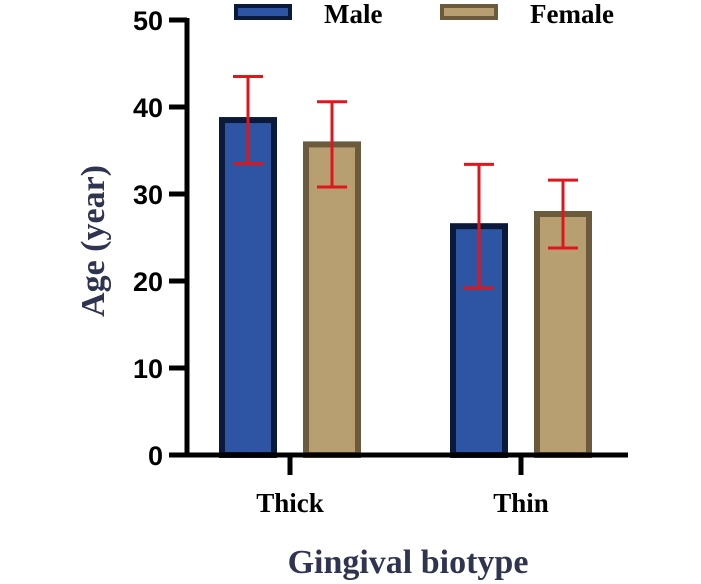 This screenshot has height=584, width=701. I want to click on error-bar-male-thin, so click(479, 226).